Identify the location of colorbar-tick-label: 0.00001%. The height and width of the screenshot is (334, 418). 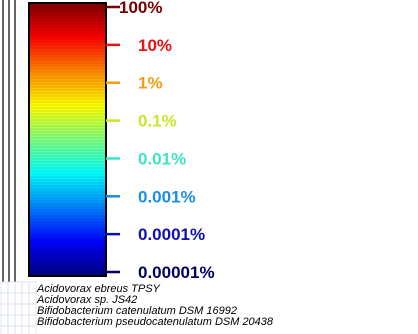
(176, 272).